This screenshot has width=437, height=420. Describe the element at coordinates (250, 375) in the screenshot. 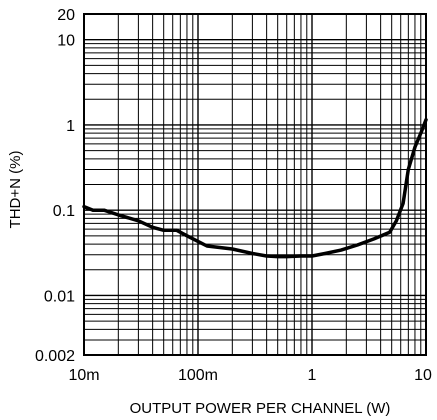

I see `x-tick-labels: 10m 100m 1 10` at that location.